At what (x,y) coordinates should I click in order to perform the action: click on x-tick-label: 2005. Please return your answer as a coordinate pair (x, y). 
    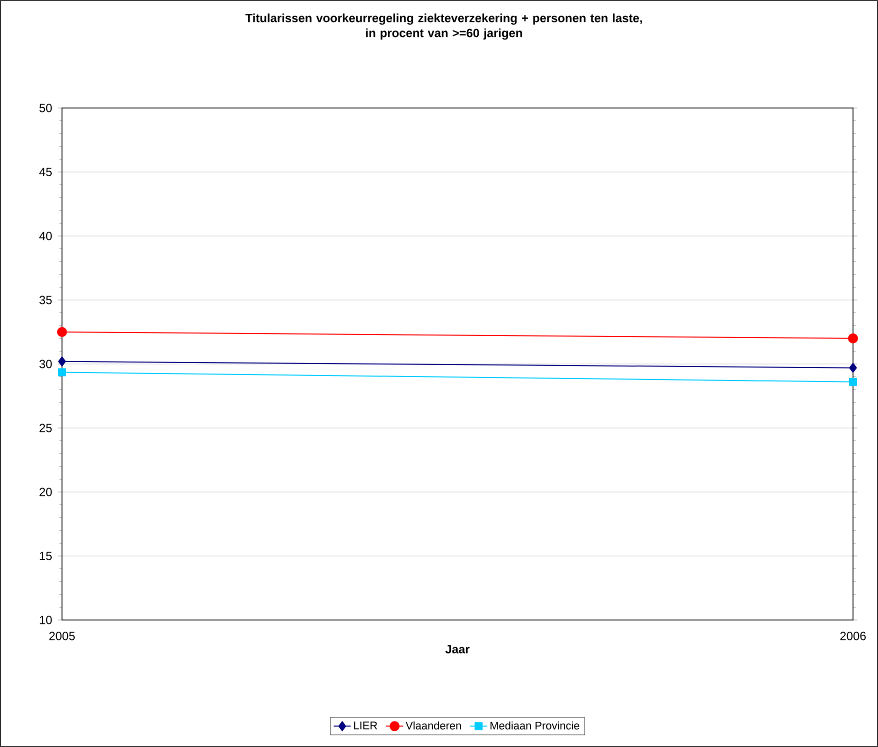
    Looking at the image, I should click on (62, 636).